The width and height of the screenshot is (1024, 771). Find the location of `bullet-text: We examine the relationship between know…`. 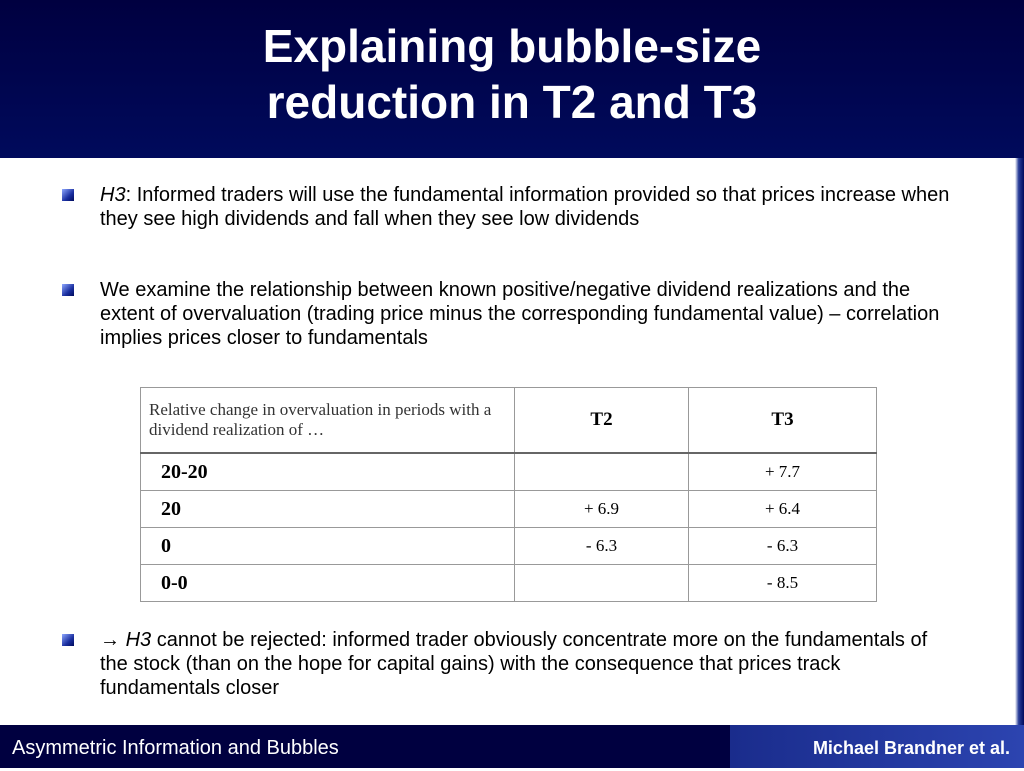

bullet-text: We examine the relationship between know… is located at coordinates (520, 314).